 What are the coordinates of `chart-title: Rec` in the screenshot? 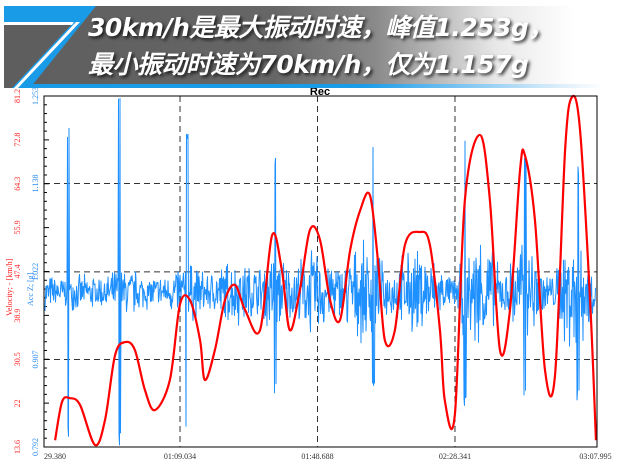 It's located at (320, 93).